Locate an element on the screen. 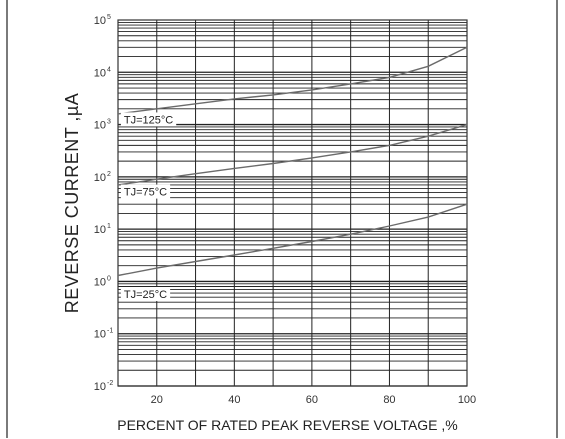 This screenshot has height=439, width=565. annotation-label: TJ=75°C is located at coordinates (145, 193).